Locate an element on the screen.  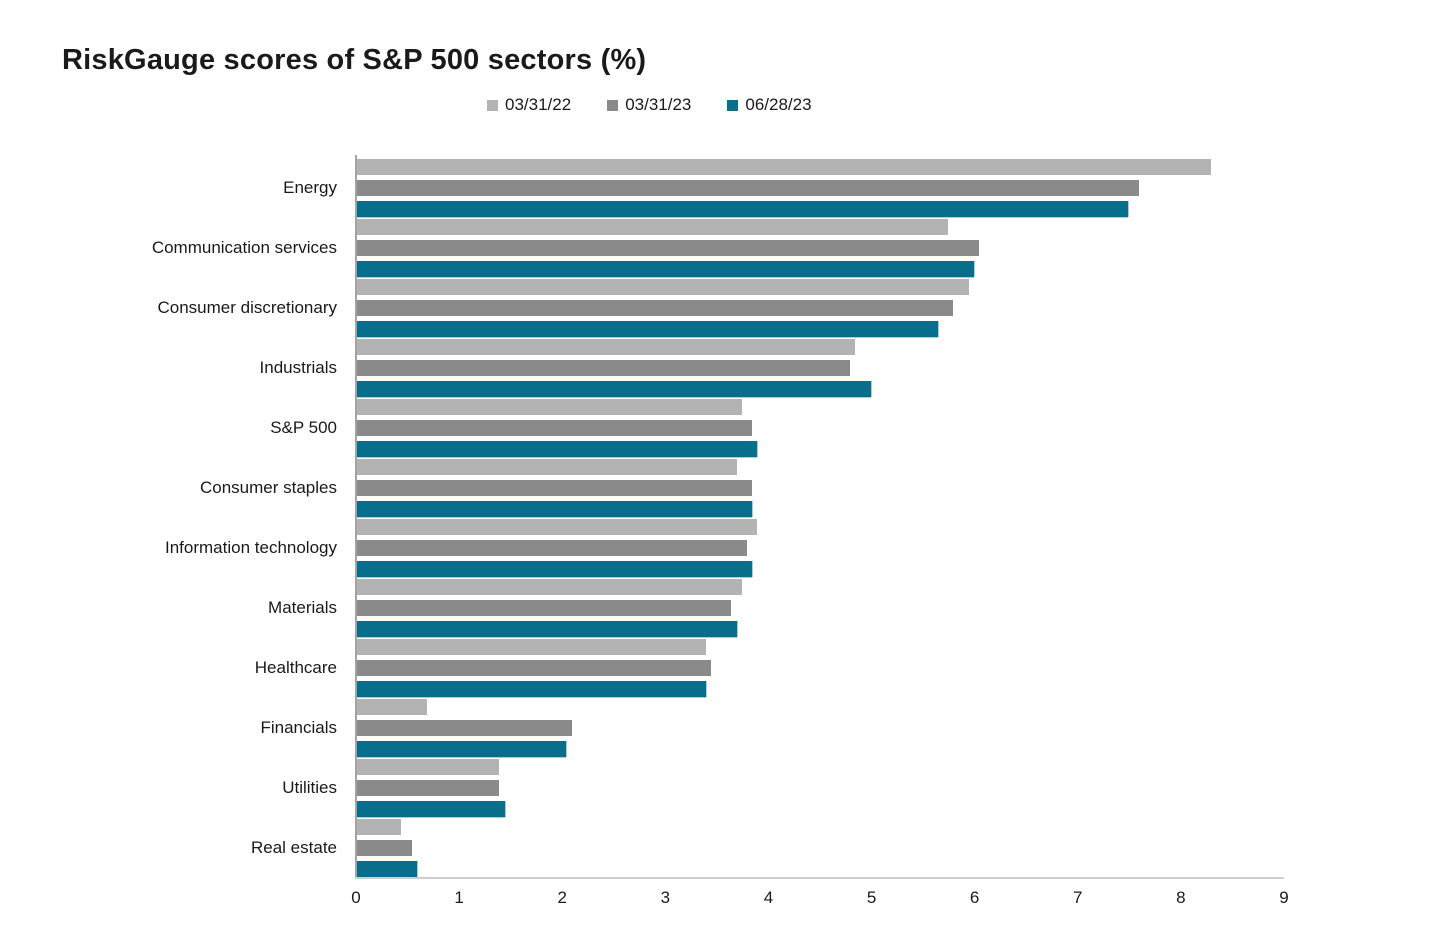
x-tick-label: 3 is located at coordinates (665, 897).